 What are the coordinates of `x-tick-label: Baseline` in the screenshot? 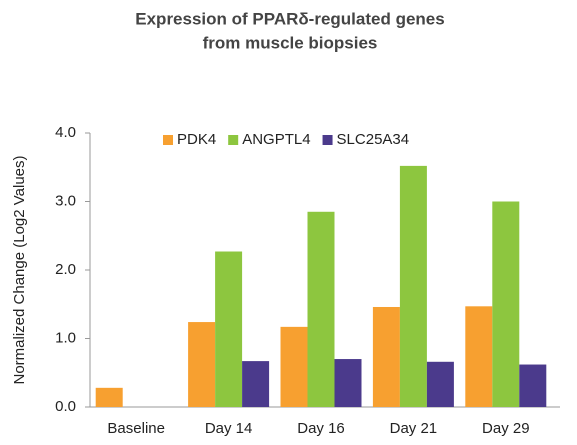 It's located at (136, 428).